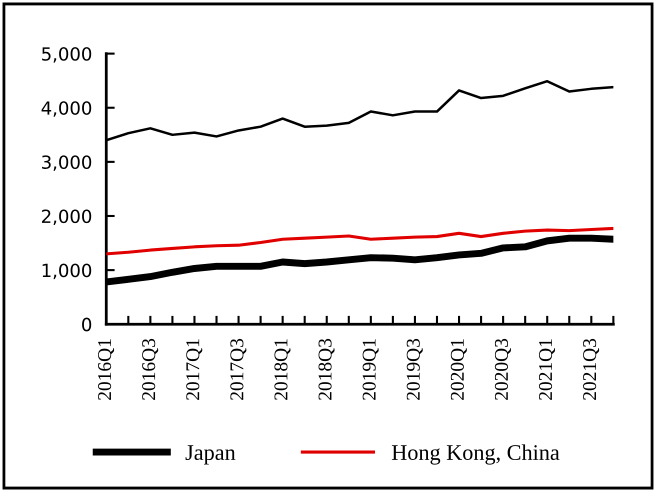 The width and height of the screenshot is (656, 492). Describe the element at coordinates (194, 369) in the screenshot. I see `x-tick-label: 2017Q1` at that location.